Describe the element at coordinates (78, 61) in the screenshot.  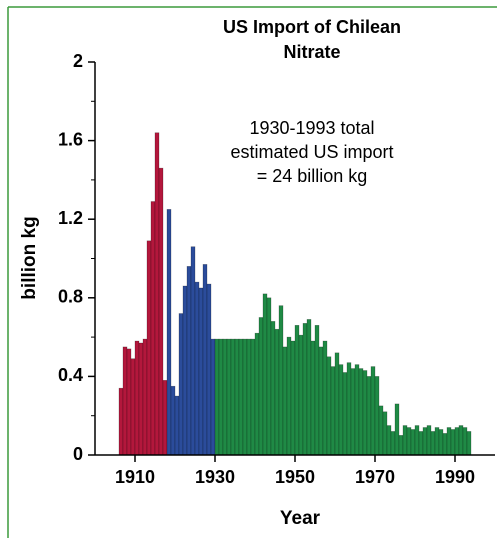
I see `y-tick-label: 2` at that location.